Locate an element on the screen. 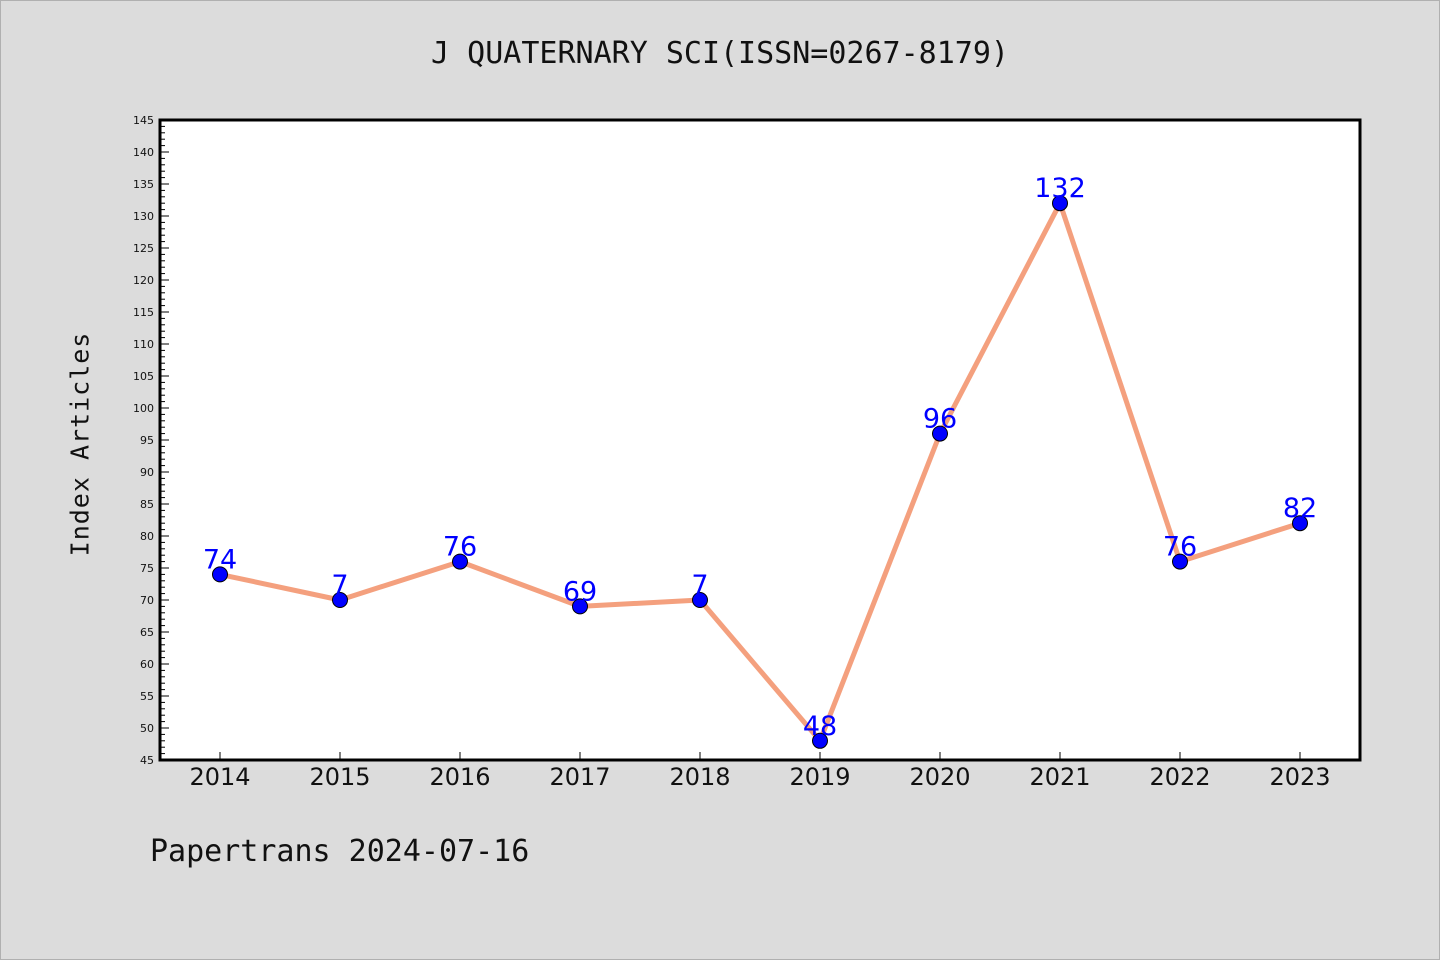 Image resolution: width=1440 pixels, height=960 pixels. y-tick-label: 85 is located at coordinates (147, 504).